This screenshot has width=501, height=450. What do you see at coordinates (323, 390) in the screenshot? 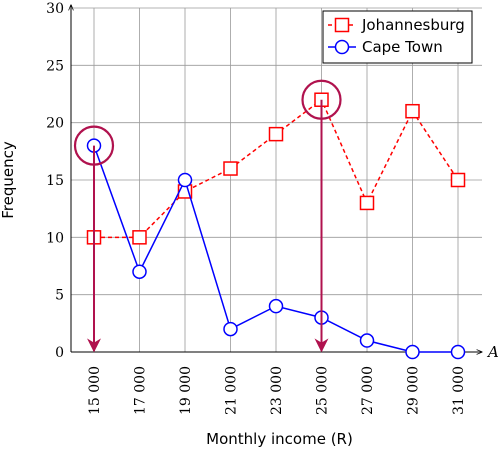
I see `x-tick-label: 25 000` at bounding box center [323, 390].